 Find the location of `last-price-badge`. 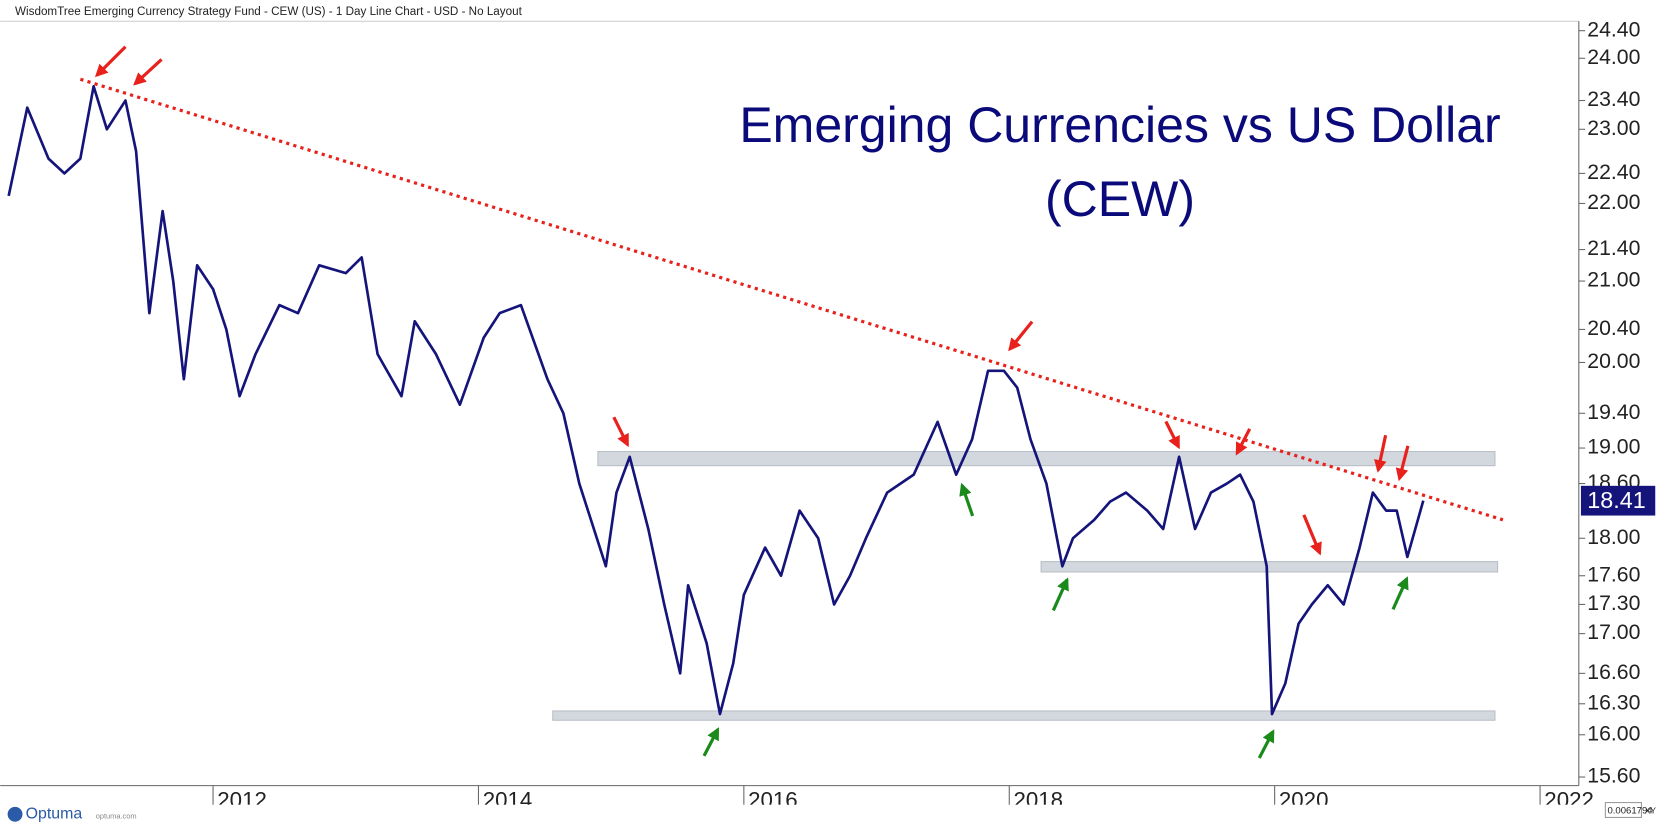

last-price-badge is located at coordinates (1618, 500).